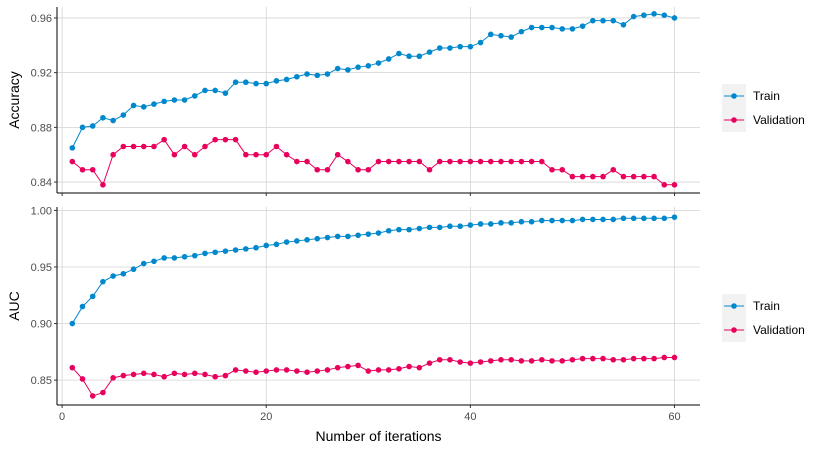 The image size is (820, 455). Describe the element at coordinates (41, 211) in the screenshot. I see `y-tick-label: 1.00` at that location.